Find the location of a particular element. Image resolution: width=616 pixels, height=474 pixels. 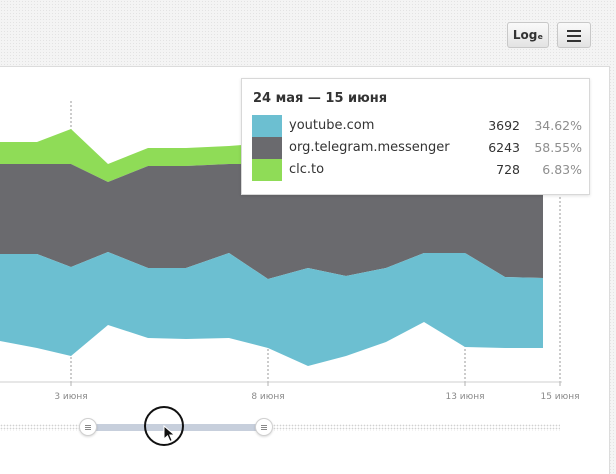

tooltip-title: 24 мая — 15 июня is located at coordinates (320, 98).